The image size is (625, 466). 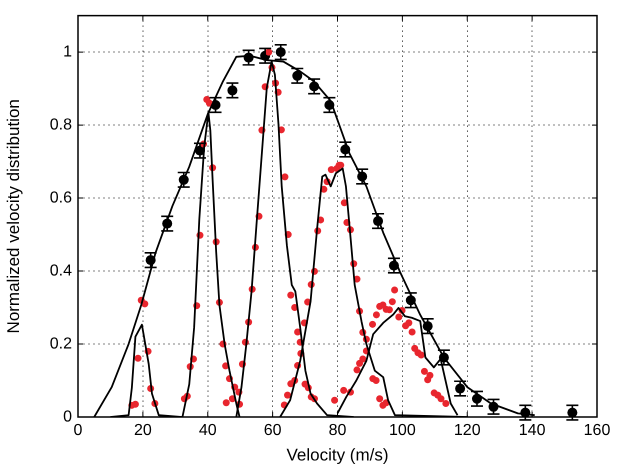 I want to click on y-tick-label: 0.2, so click(x=61, y=343).